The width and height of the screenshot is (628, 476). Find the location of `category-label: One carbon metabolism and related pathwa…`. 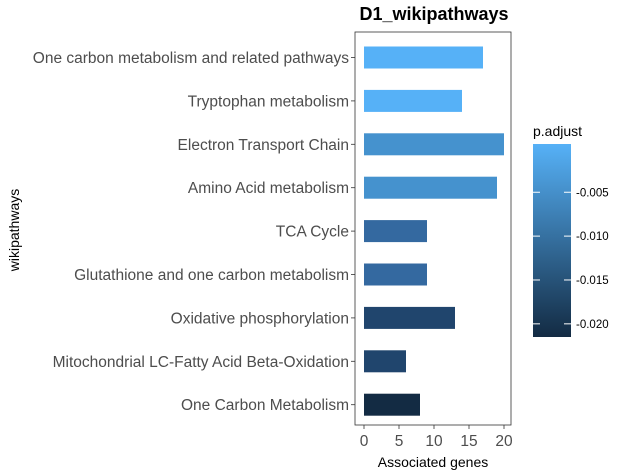

category-label: One carbon metabolism and related pathwa… is located at coordinates (191, 58).